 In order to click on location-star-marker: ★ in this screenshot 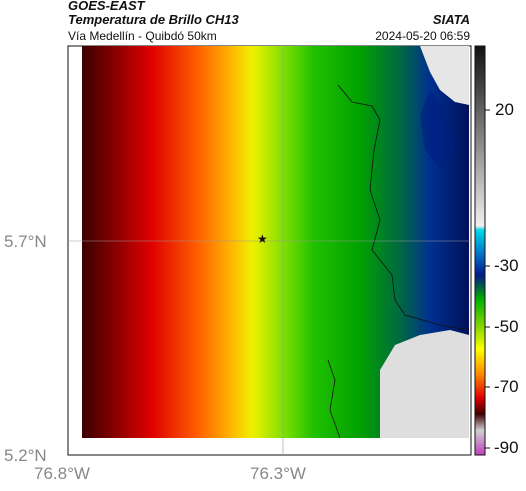, I will do `click(262, 239)`.